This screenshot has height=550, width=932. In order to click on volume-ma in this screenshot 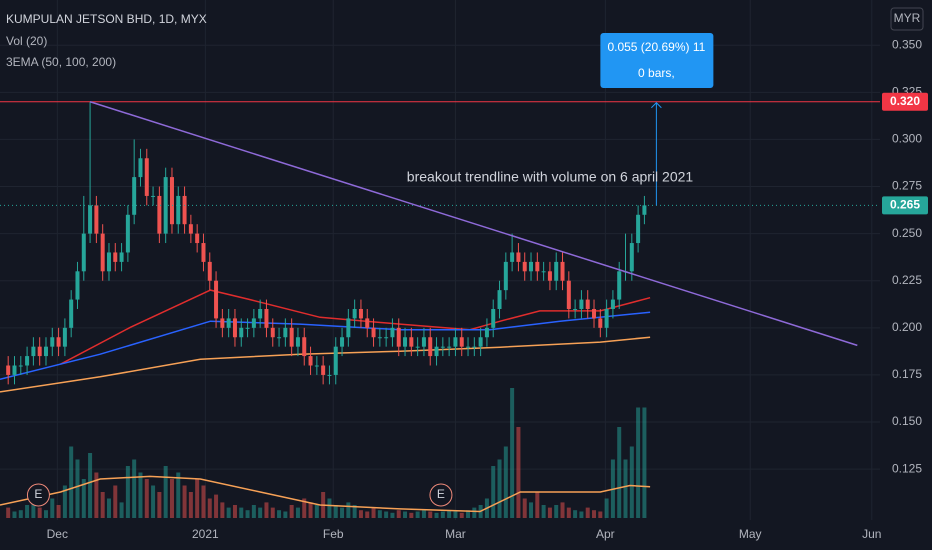, I will do `click(325, 494)`.